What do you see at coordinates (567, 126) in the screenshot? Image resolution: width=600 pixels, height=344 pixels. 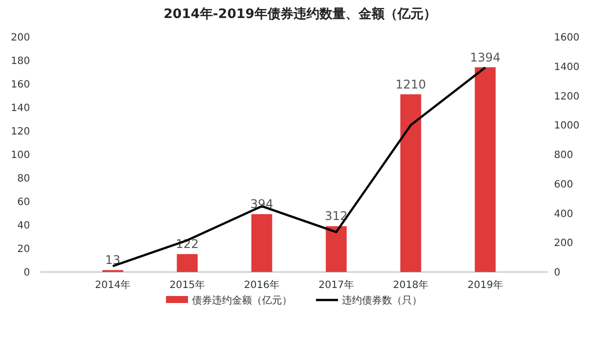 I see `y2-tick-label: 1000` at bounding box center [567, 126].